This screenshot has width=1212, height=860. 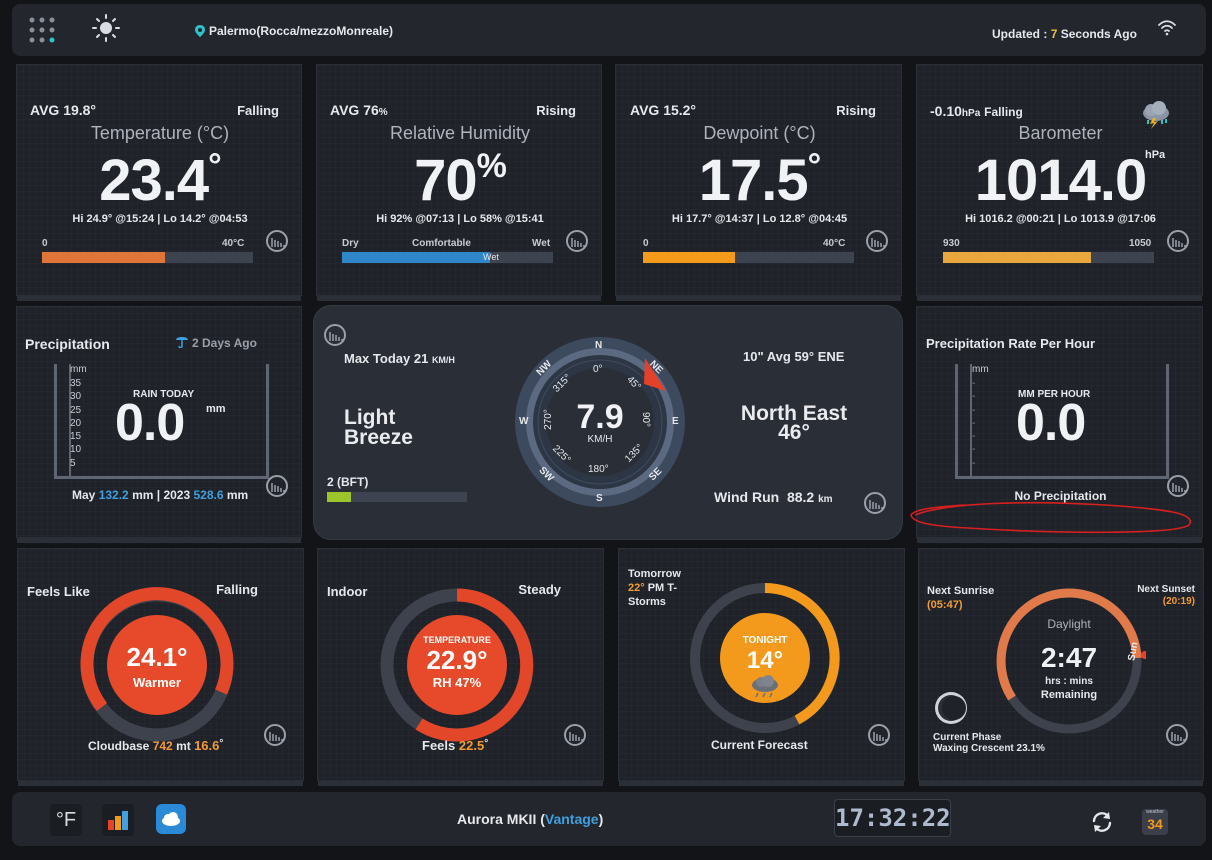 What do you see at coordinates (951, 243) in the screenshot?
I see `barometer-scale-min: 930` at bounding box center [951, 243].